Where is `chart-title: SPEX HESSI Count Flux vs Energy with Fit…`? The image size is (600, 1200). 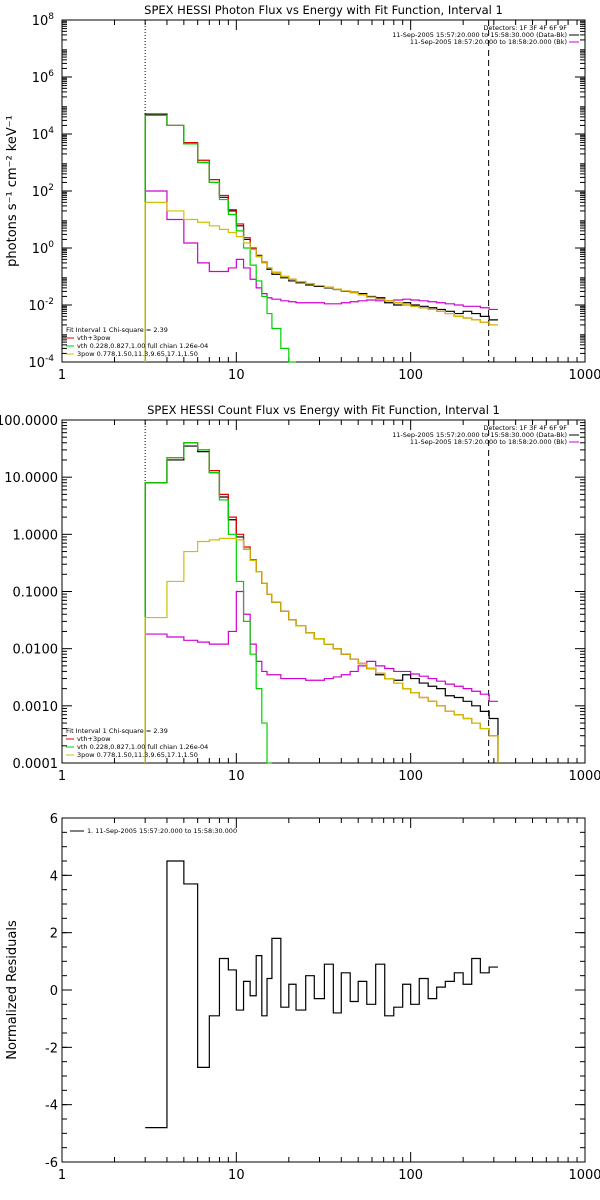 chart-title: SPEX HESSI Count Flux vs Energy with Fit… is located at coordinates (323, 410).